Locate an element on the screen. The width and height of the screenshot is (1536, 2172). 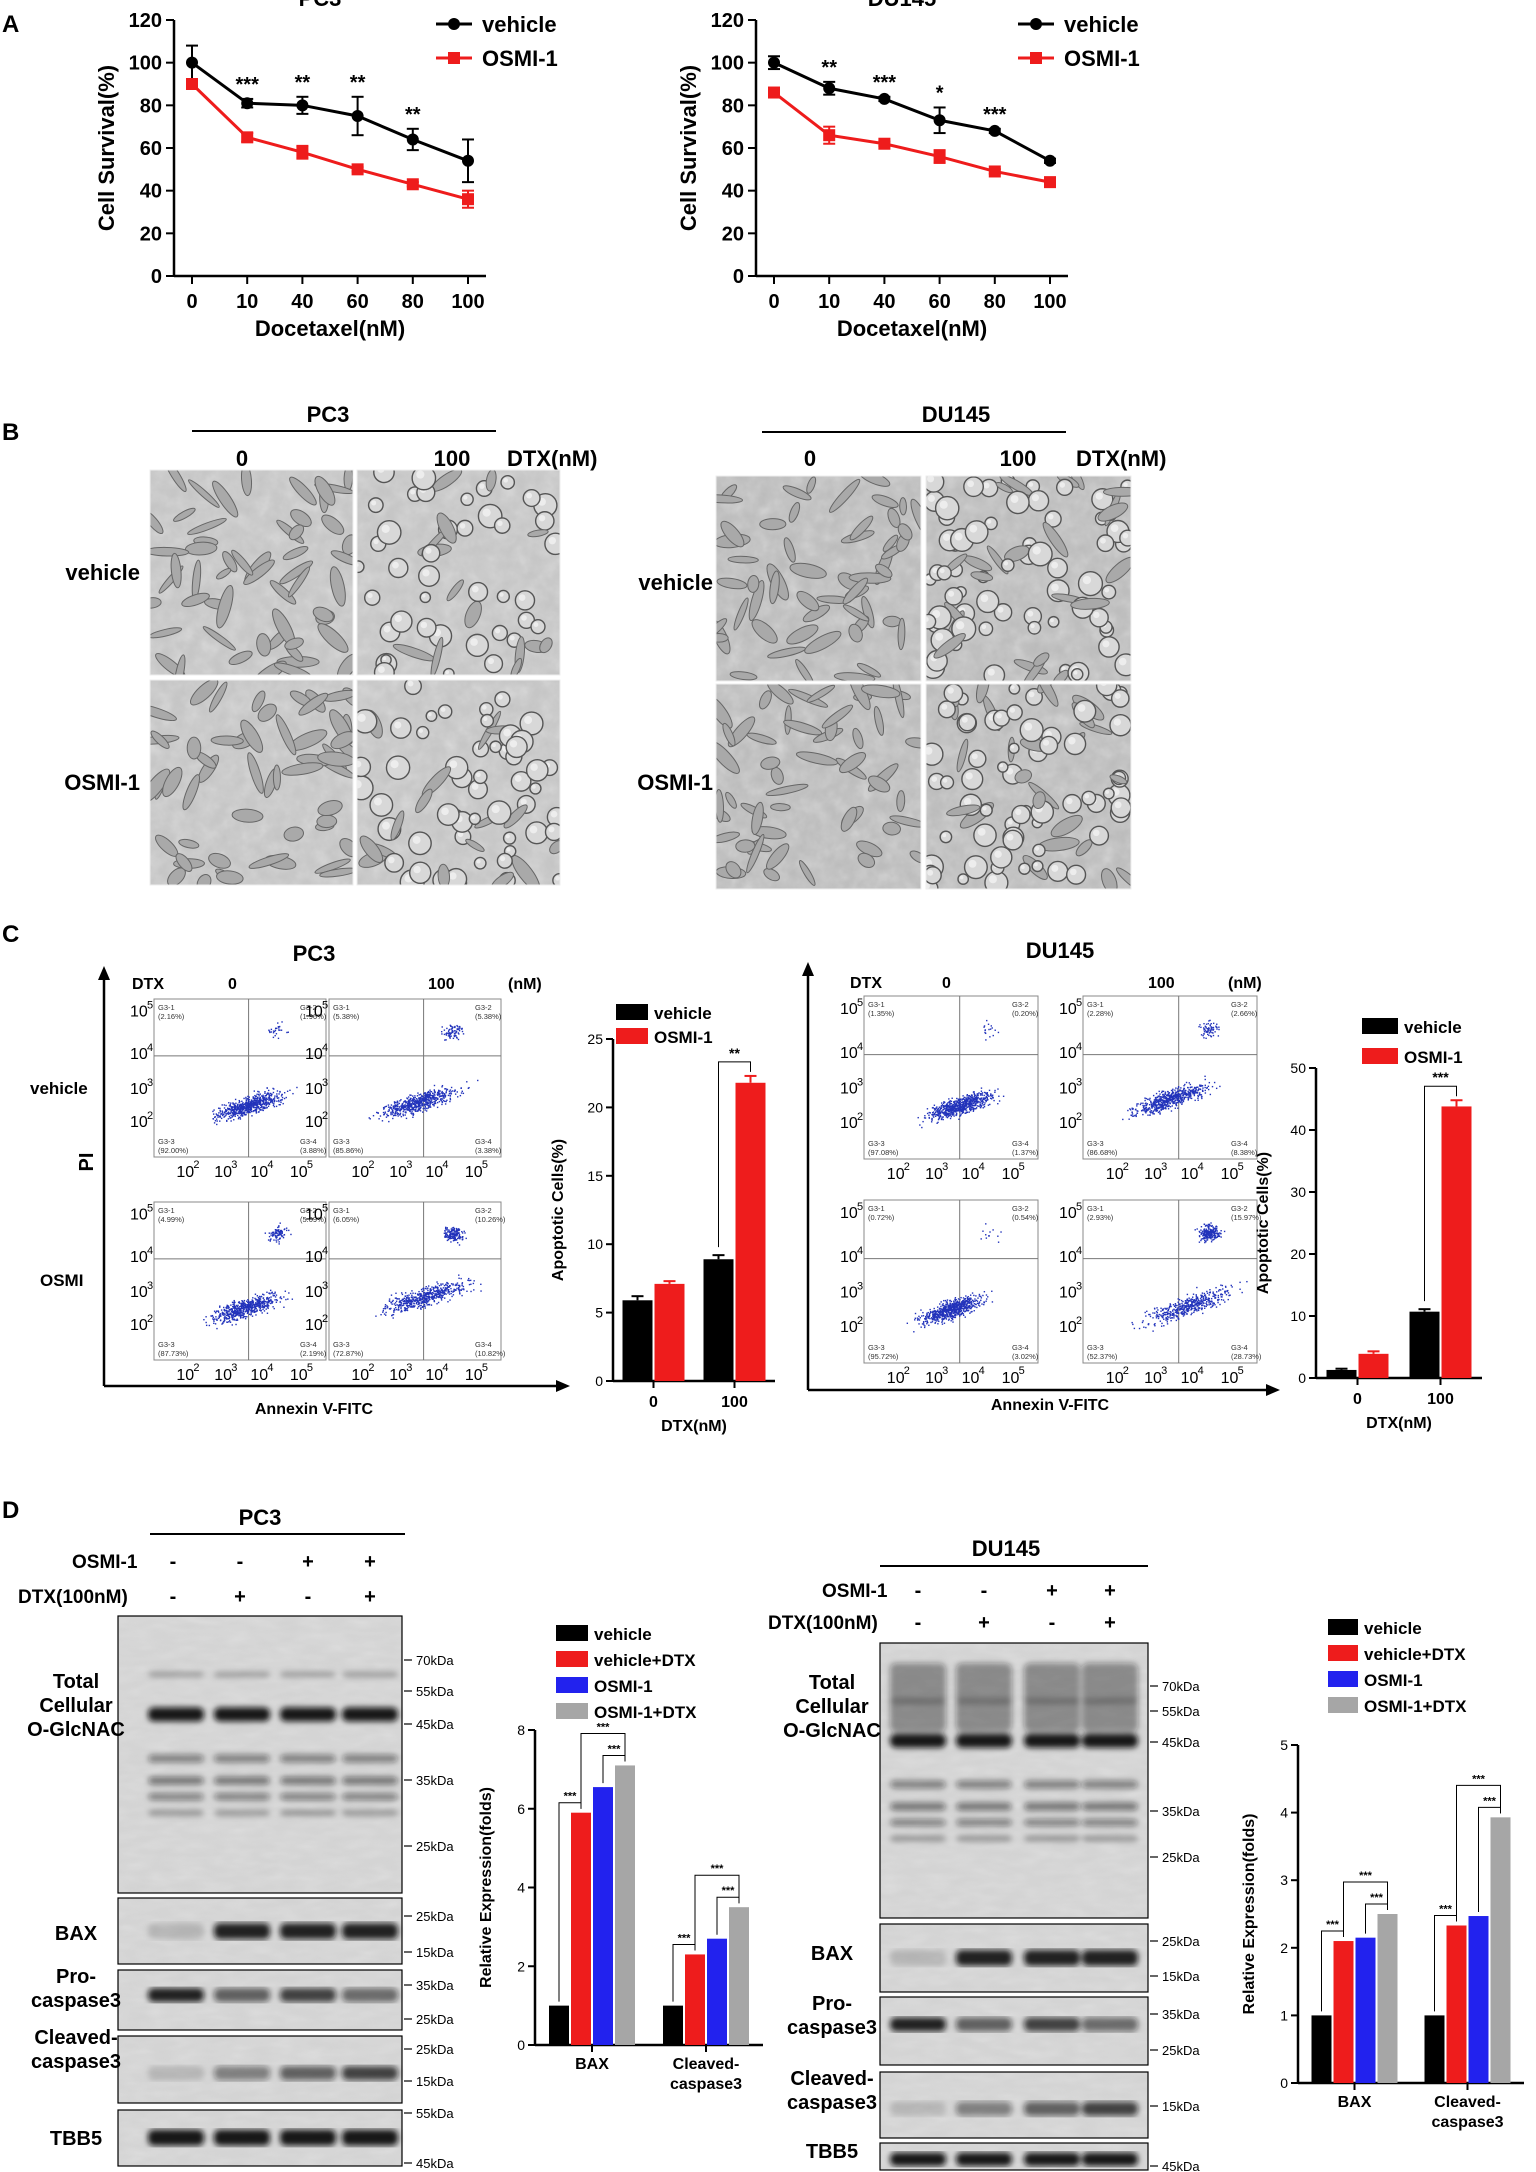
y-tick-label: 120 is located at coordinates (145, 21).